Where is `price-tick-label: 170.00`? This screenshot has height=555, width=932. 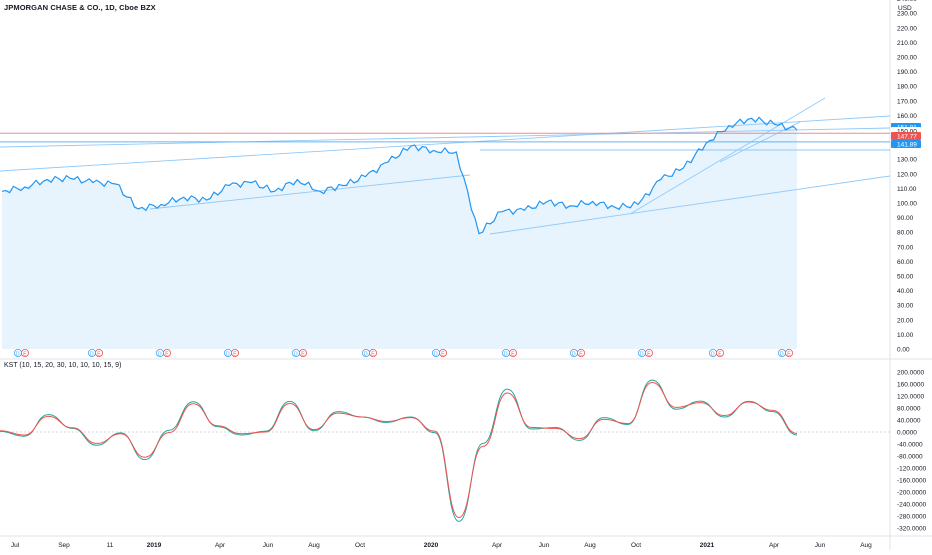
price-tick-label: 170.00 is located at coordinates (907, 101).